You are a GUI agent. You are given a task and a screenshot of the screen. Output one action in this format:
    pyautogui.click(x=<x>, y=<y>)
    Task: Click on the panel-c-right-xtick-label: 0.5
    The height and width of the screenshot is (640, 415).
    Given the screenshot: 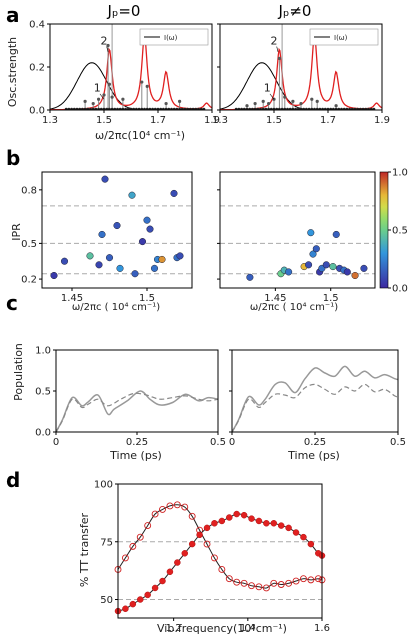 What is the action you would take?
    pyautogui.click(x=398, y=442)
    